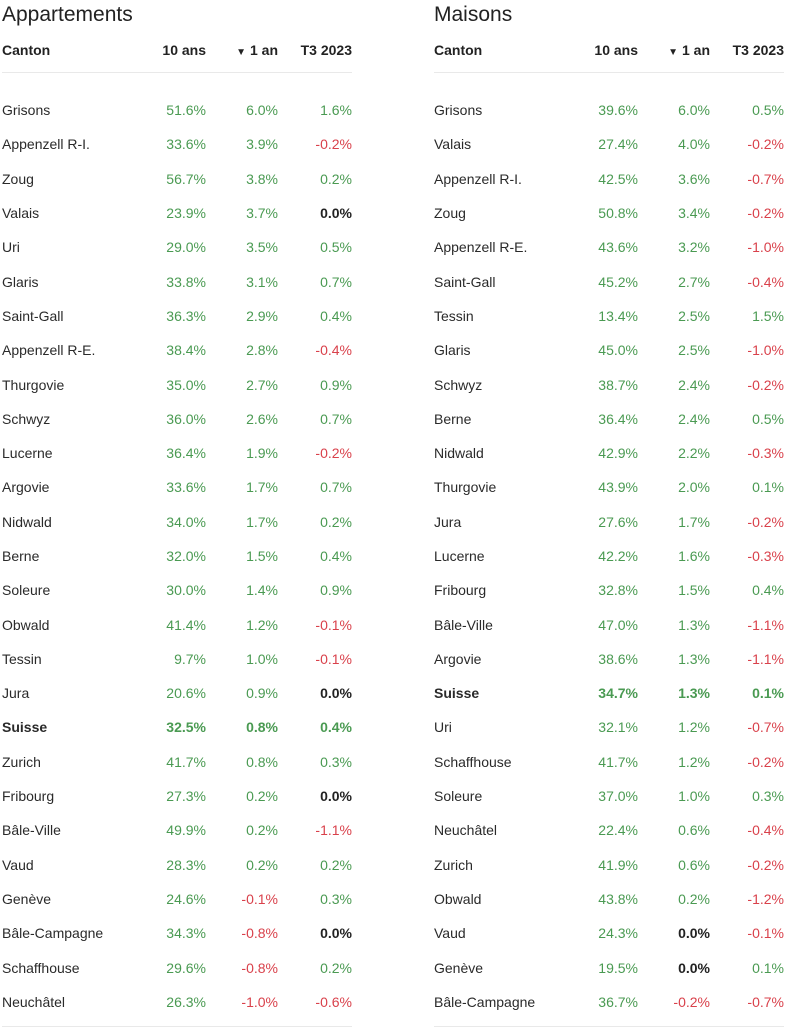 Image resolution: width=803 pixels, height=1027 pixels. What do you see at coordinates (262, 418) in the screenshot?
I see `one-year-cell: 2.6%` at bounding box center [262, 418].